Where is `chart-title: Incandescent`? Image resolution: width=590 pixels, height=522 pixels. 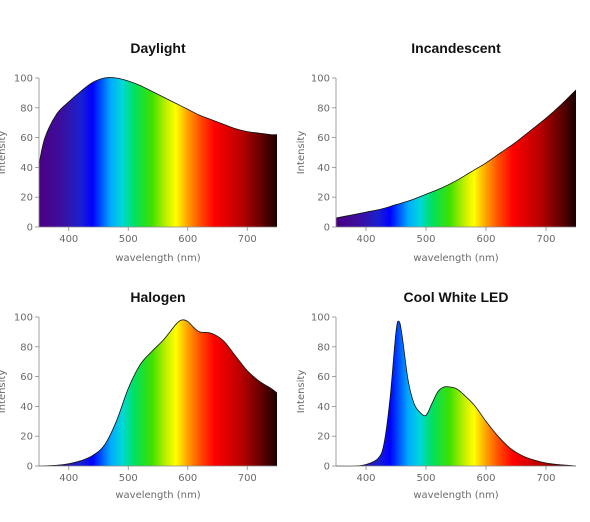 chart-title: Incandescent is located at coordinates (456, 48).